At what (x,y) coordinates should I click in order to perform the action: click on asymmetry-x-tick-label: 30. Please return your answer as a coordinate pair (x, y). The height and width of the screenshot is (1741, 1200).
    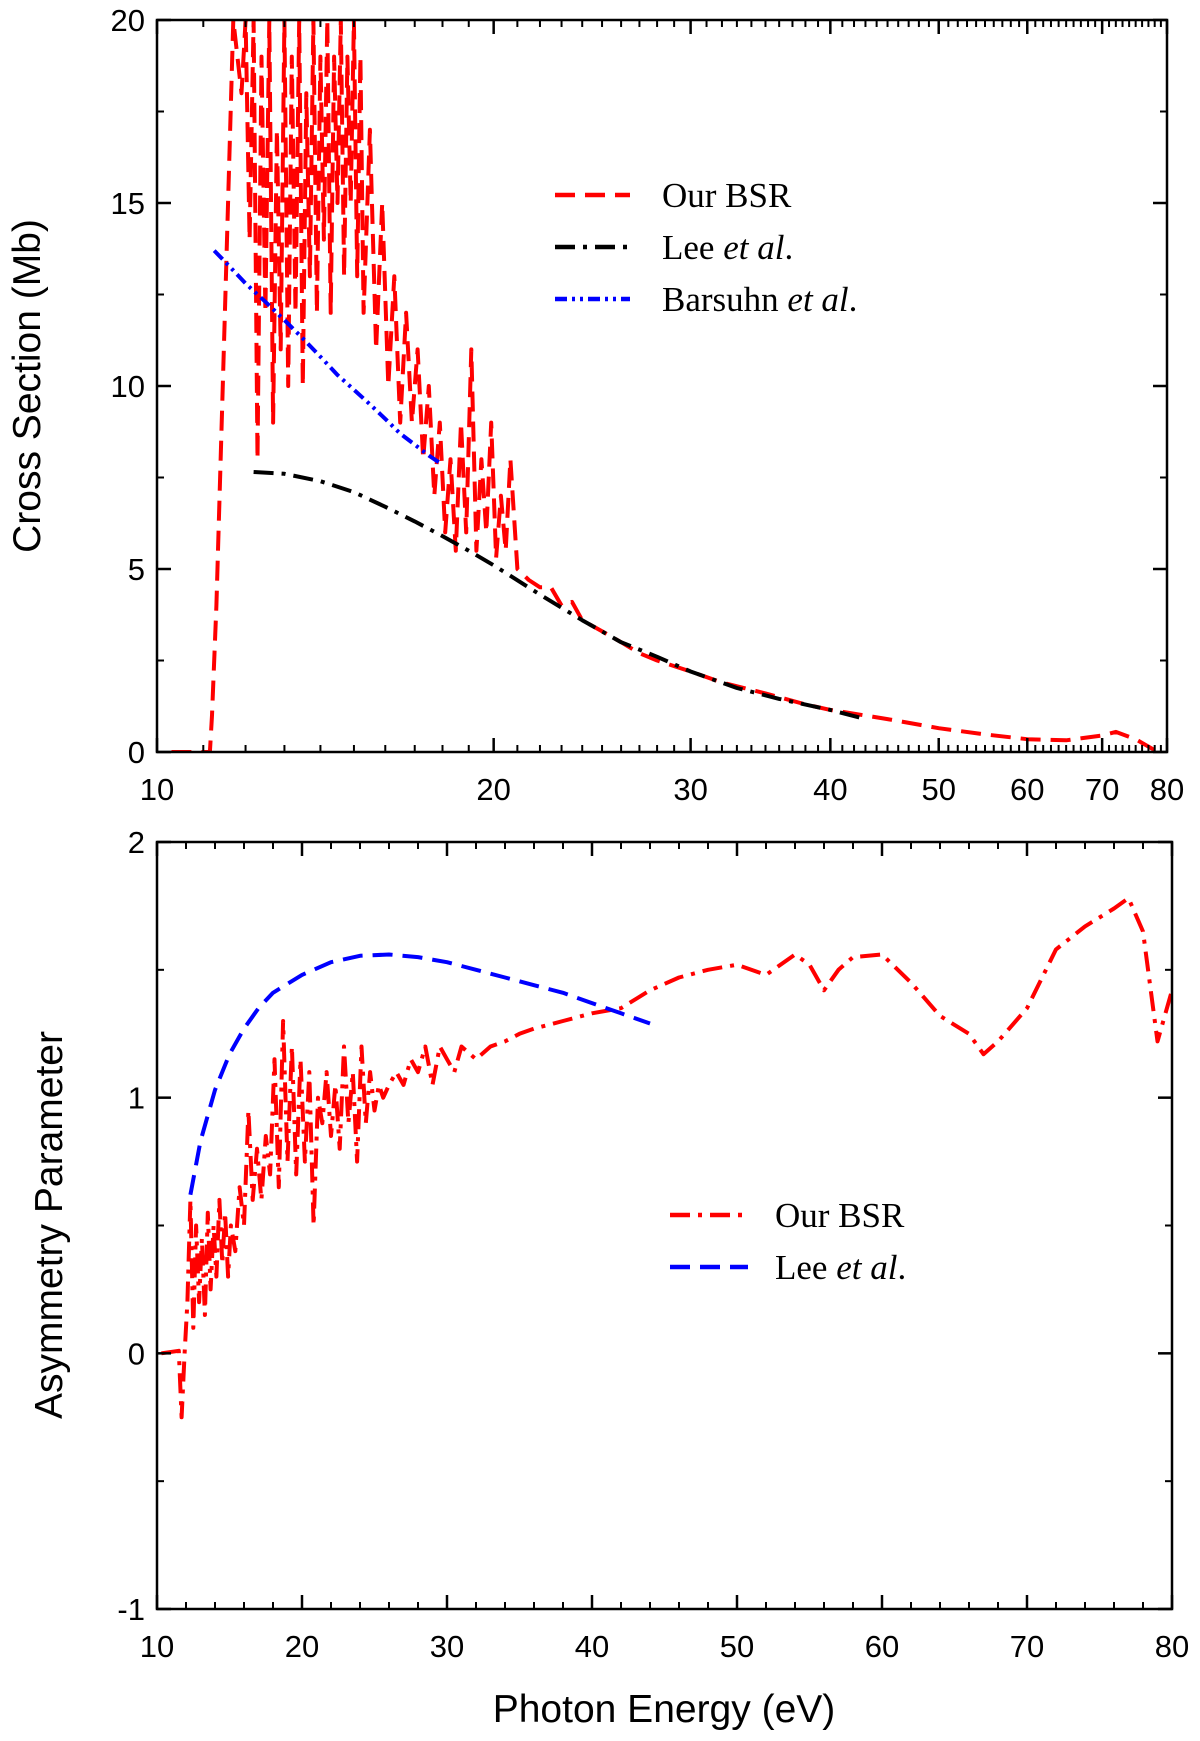
    Looking at the image, I should click on (447, 1646).